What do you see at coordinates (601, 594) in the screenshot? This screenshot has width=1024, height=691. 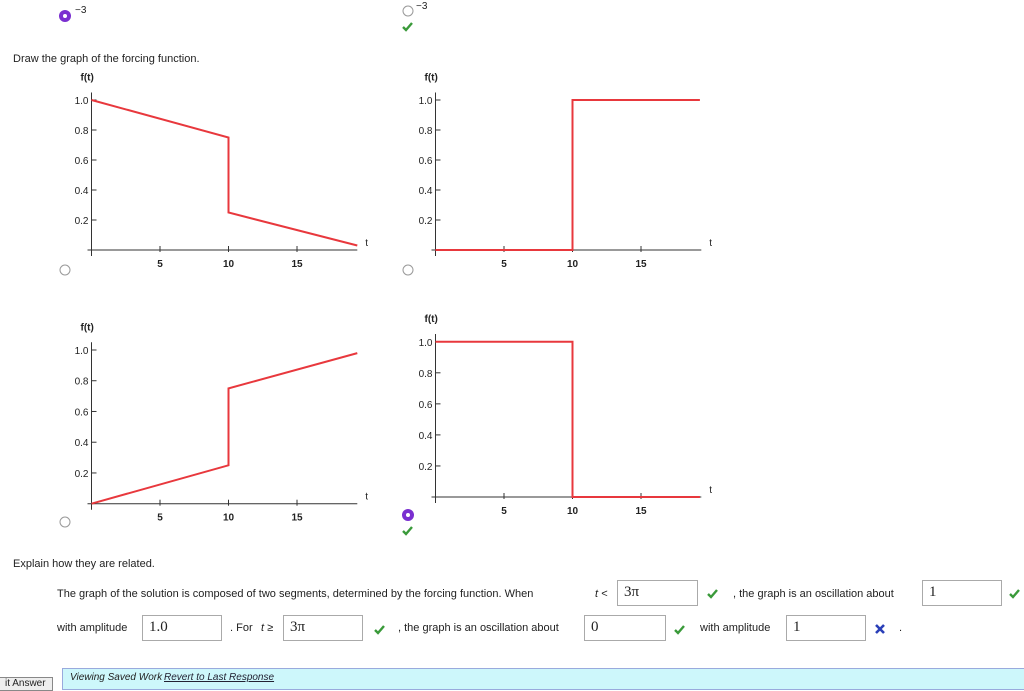 I see `condition: t <` at bounding box center [601, 594].